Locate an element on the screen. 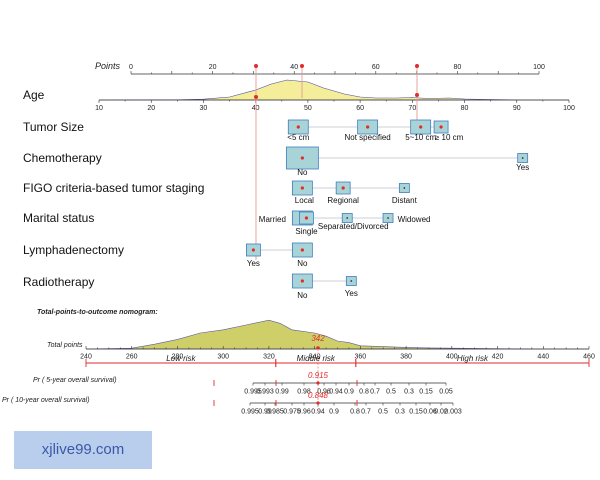 This screenshot has width=600, height=480. points-axis-label: Points is located at coordinates (108, 66).